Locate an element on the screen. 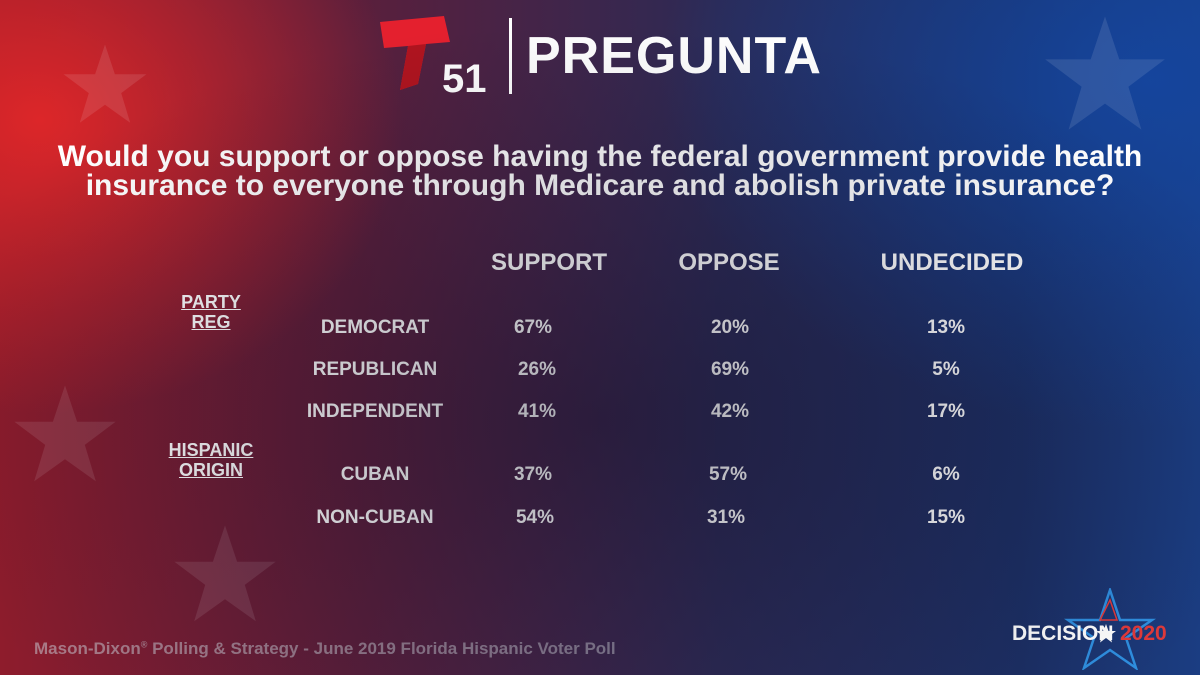  cell-non-cuban-support: 54% is located at coordinates (535, 517).